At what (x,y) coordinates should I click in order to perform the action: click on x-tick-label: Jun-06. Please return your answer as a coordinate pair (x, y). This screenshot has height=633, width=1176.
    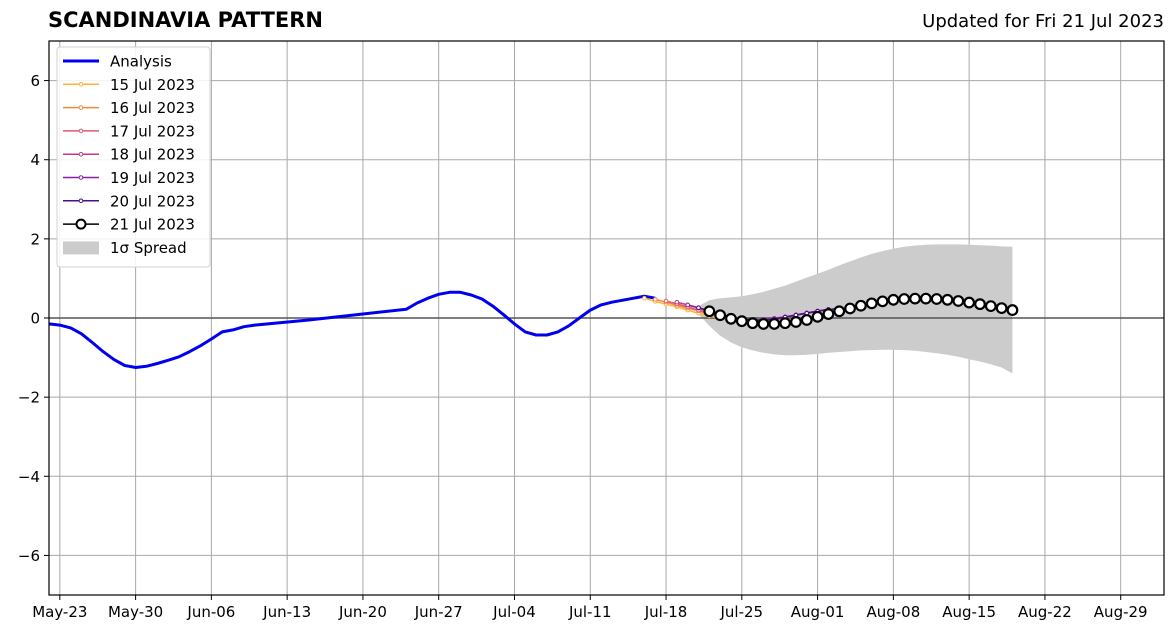
    Looking at the image, I should click on (210, 612).